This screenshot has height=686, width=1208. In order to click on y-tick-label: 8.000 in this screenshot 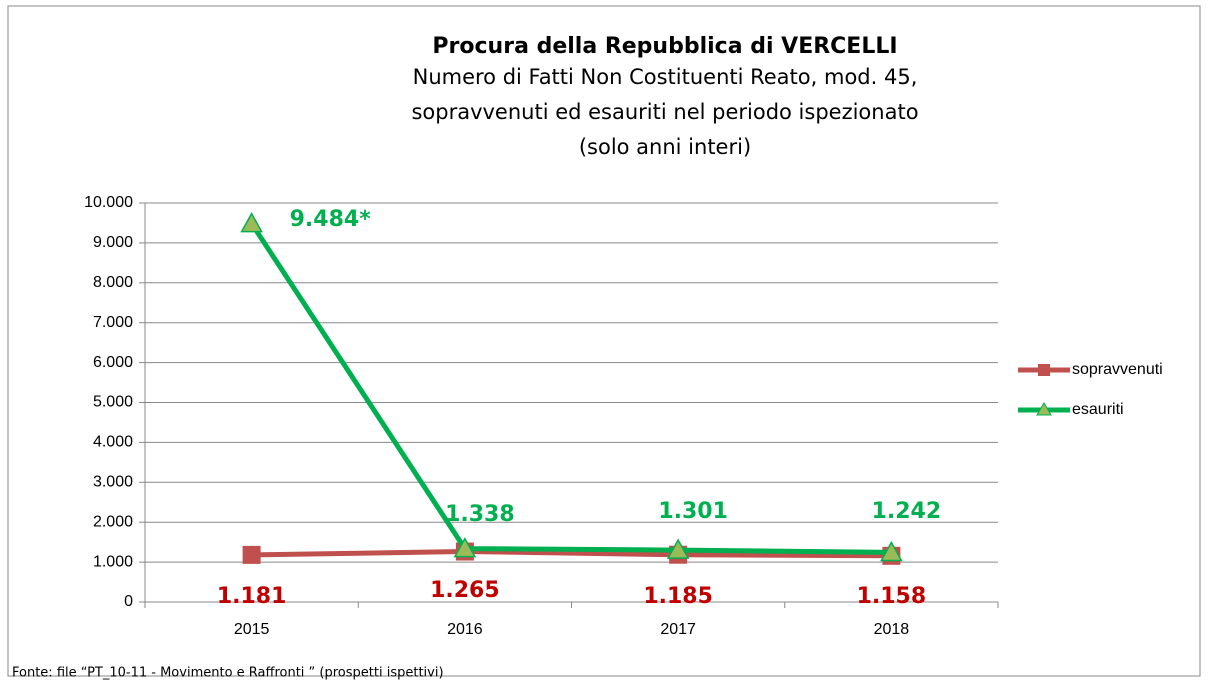, I will do `click(113, 282)`.